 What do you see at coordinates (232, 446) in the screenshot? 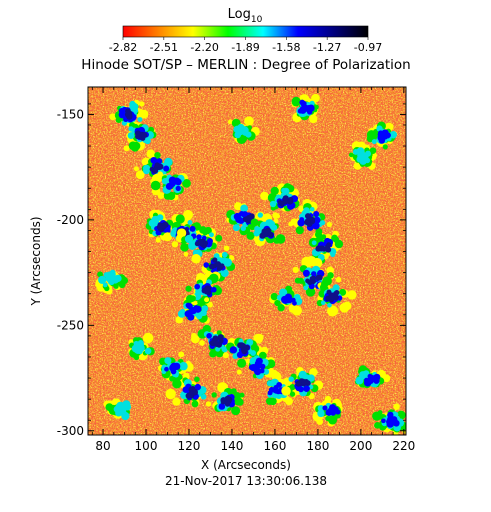
I see `x-tick-label: 140` at bounding box center [232, 446].